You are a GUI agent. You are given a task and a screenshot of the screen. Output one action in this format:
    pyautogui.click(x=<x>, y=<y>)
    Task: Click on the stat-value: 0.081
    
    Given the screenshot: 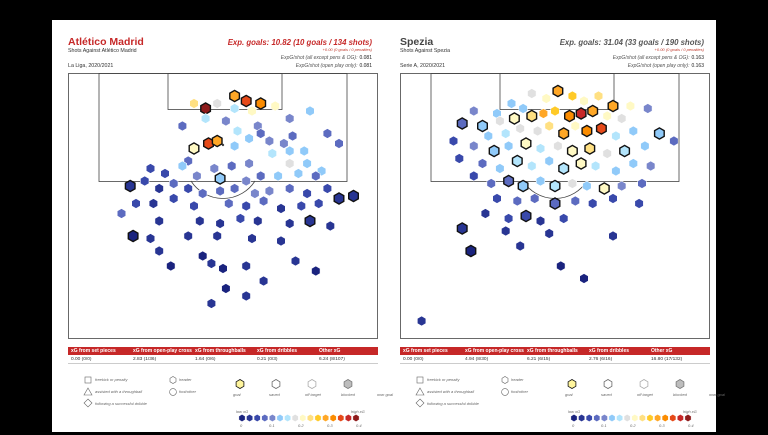 What is the action you would take?
    pyautogui.click(x=365, y=58)
    